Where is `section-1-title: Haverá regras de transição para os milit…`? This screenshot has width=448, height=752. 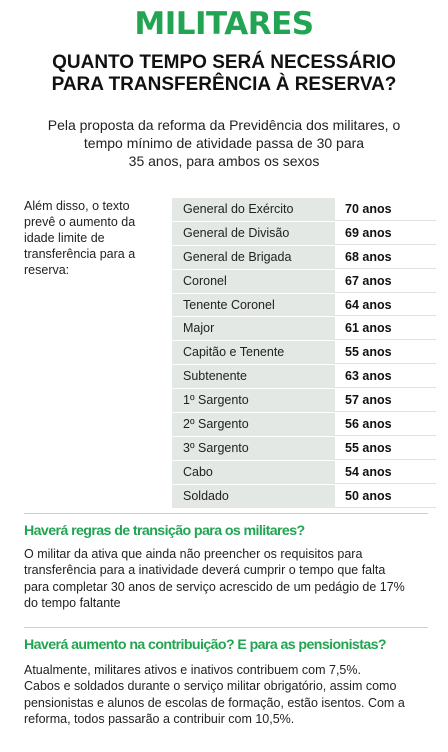 section-1-title: Haverá regras de transição para os milit… is located at coordinates (164, 531).